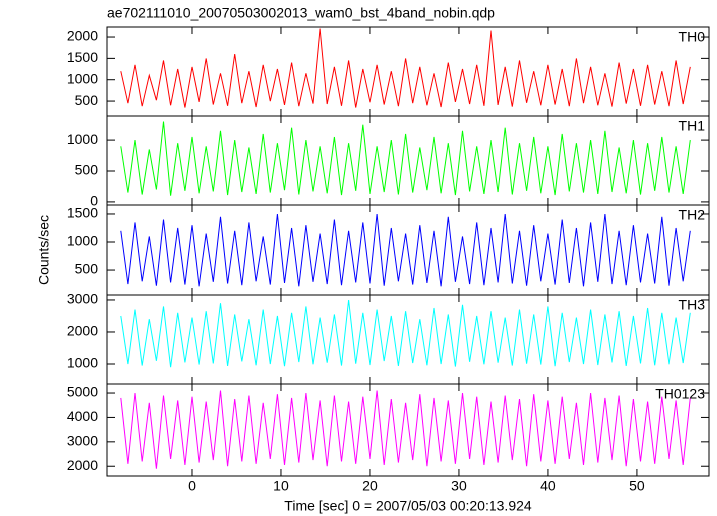 This screenshot has width=717, height=516. Describe the element at coordinates (281, 486) in the screenshot. I see `x-tick-label: 10` at that location.